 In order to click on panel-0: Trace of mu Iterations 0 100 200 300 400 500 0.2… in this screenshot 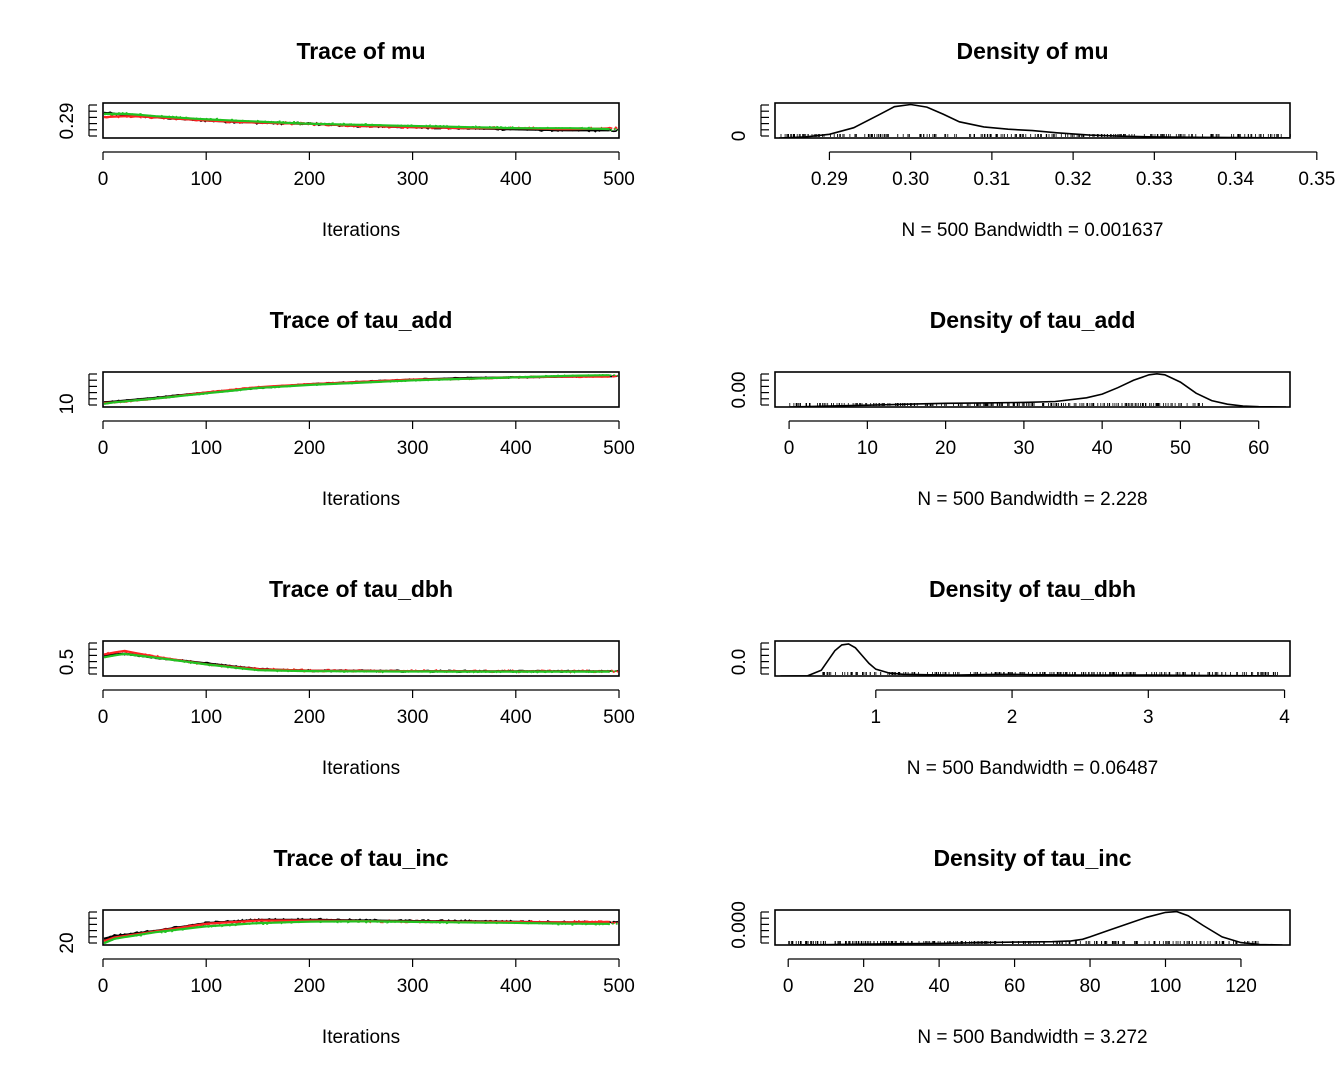, I will do `click(346, 139)`.